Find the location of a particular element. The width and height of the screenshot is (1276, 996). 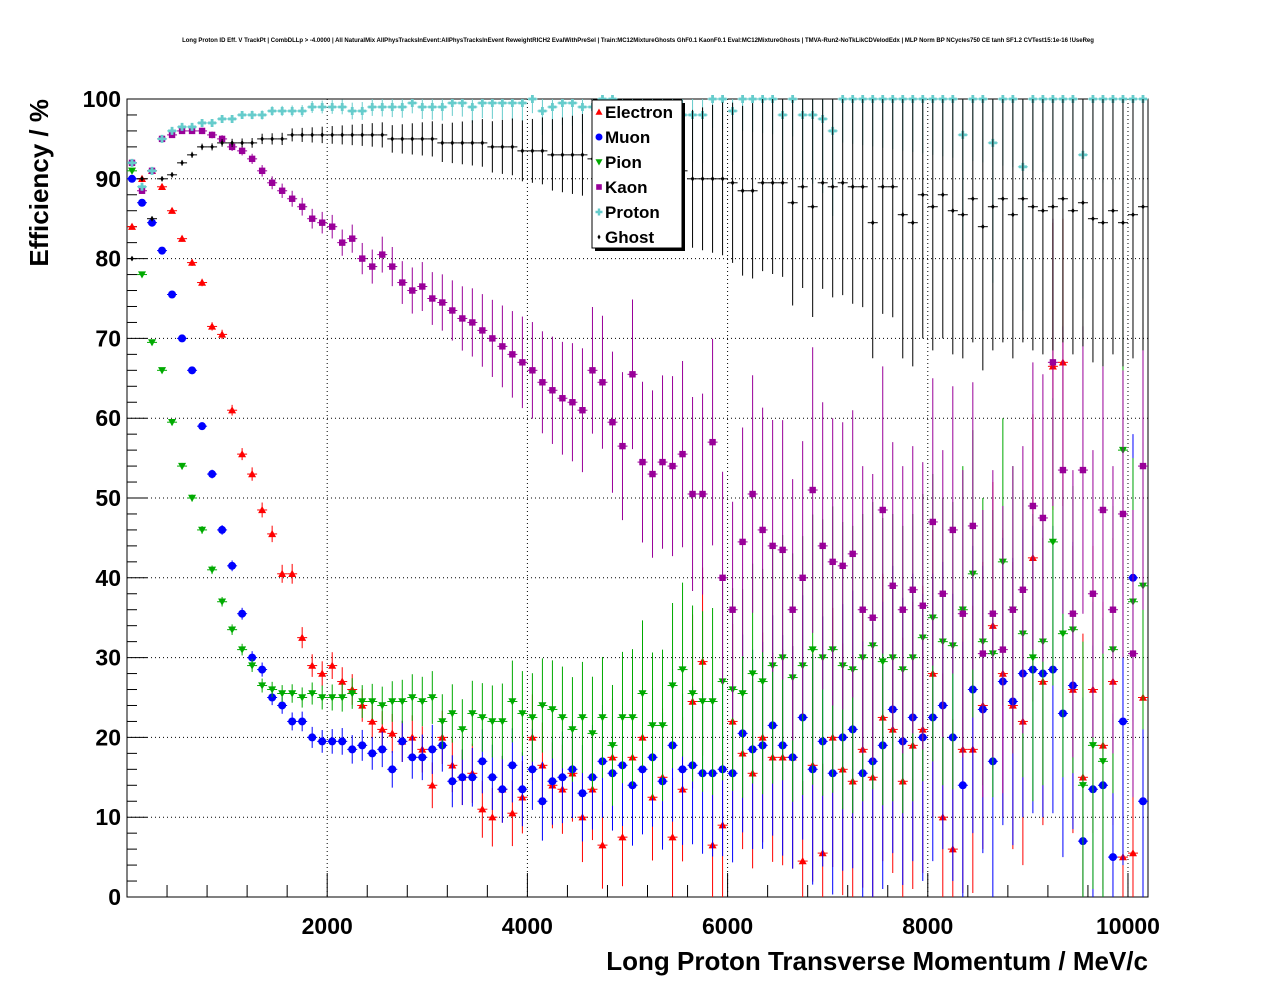

legend-label-ghost: Ghost is located at coordinates (629, 237).